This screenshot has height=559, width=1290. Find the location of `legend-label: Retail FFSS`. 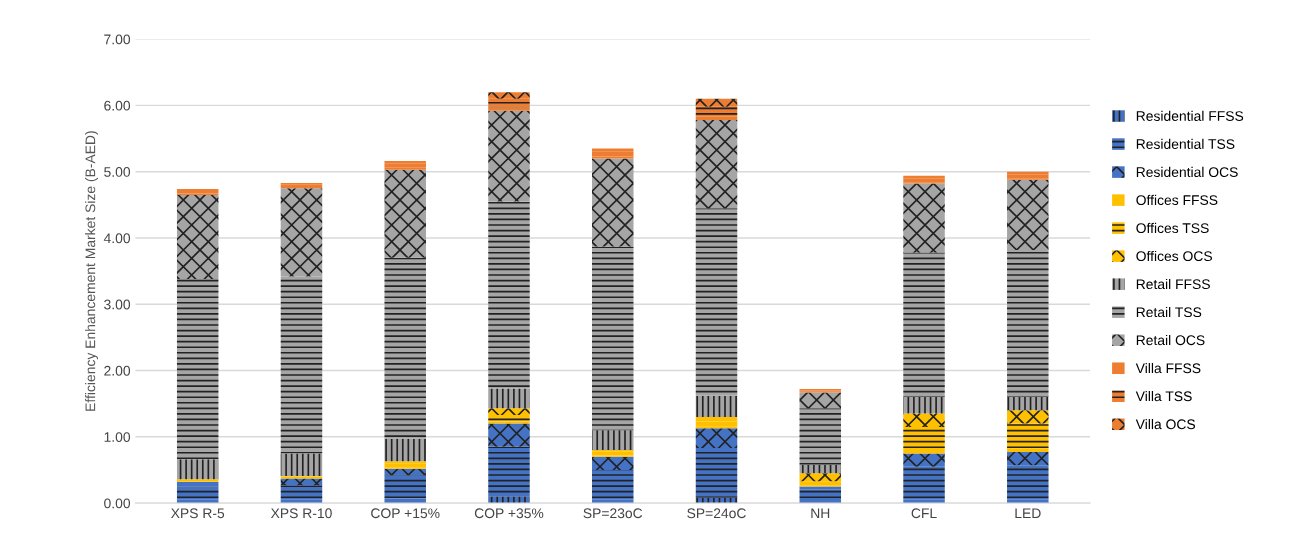

legend-label: Retail FFSS is located at coordinates (1173, 284).